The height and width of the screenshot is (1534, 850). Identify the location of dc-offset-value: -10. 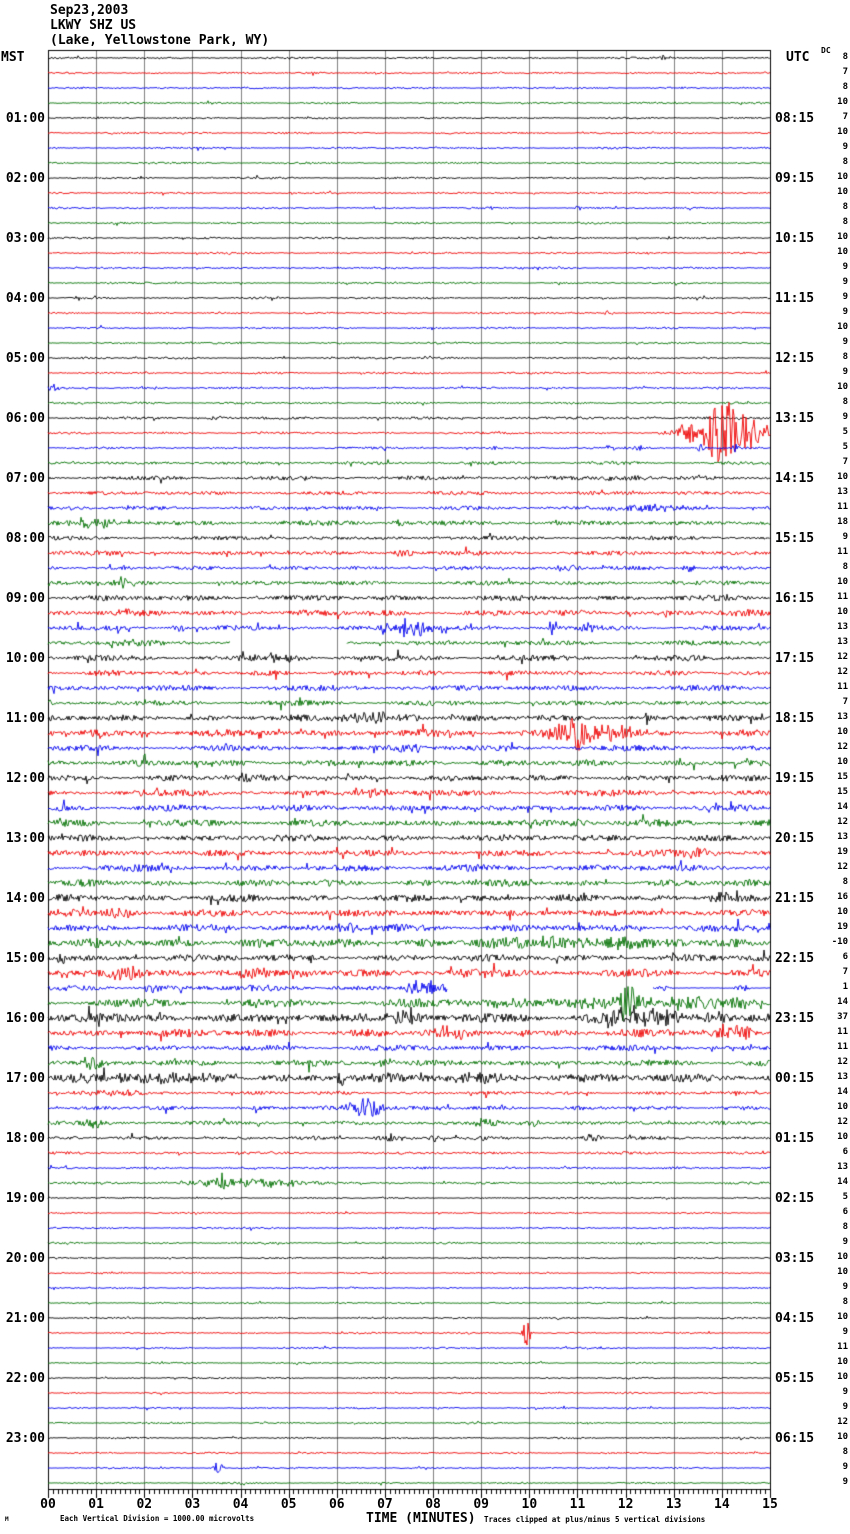
(839, 942).